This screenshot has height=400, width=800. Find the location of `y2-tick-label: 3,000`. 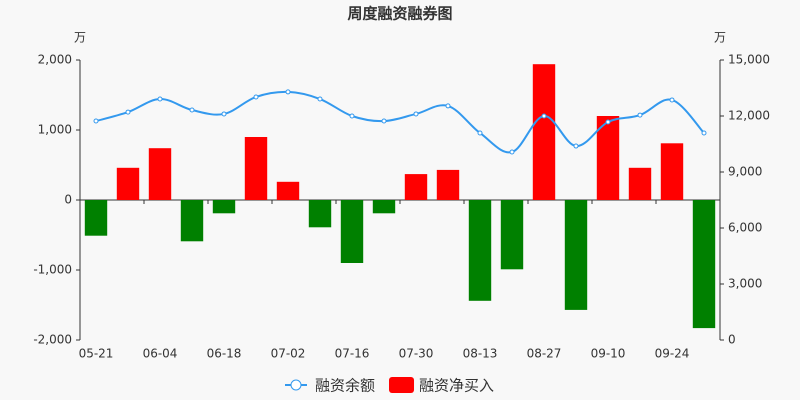

y2-tick-label: 3,000 is located at coordinates (745, 284).